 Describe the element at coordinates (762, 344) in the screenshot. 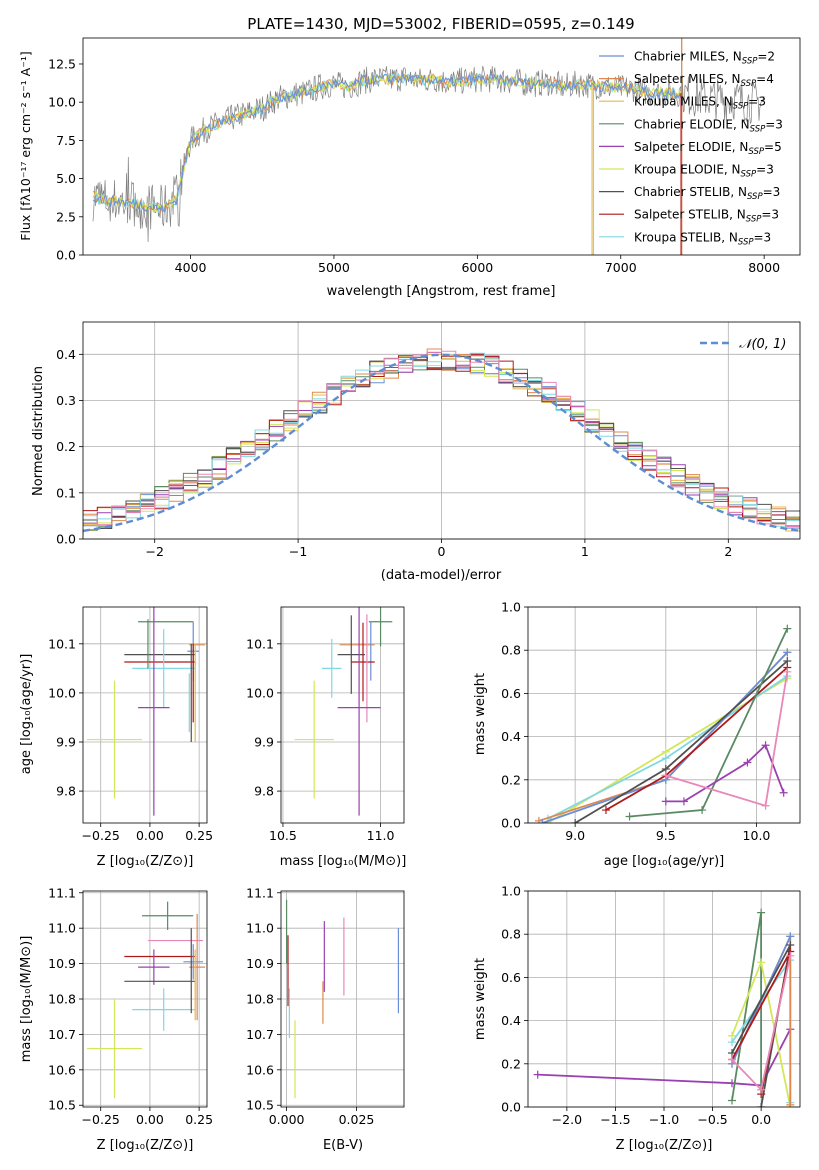

I see `legend-entry: 𝒩(0, 1)` at that location.